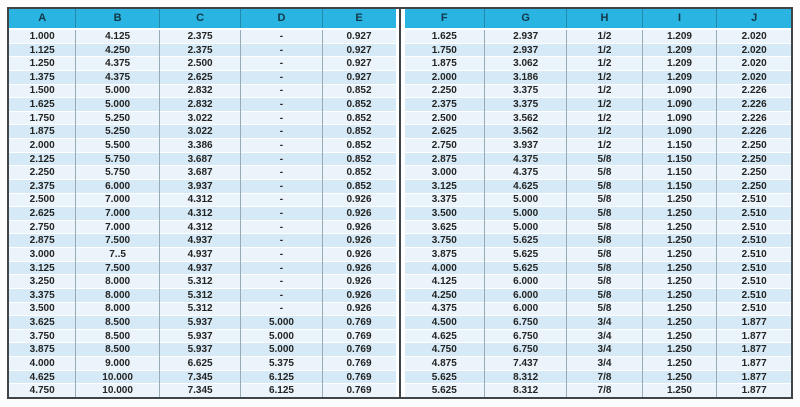  Describe the element at coordinates (444, 254) in the screenshot. I see `cell-f: 3.875` at that location.